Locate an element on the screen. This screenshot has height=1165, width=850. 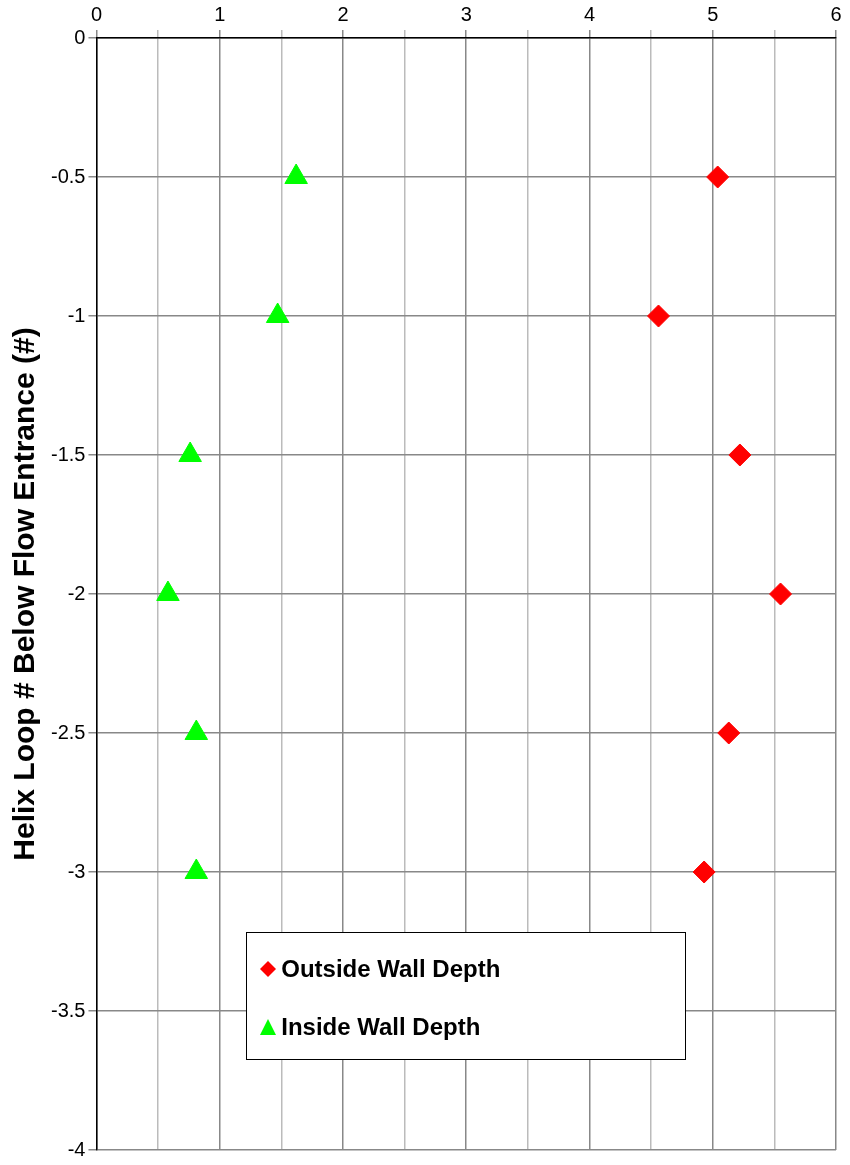
x-tick-label: 6 is located at coordinates (836, 13).